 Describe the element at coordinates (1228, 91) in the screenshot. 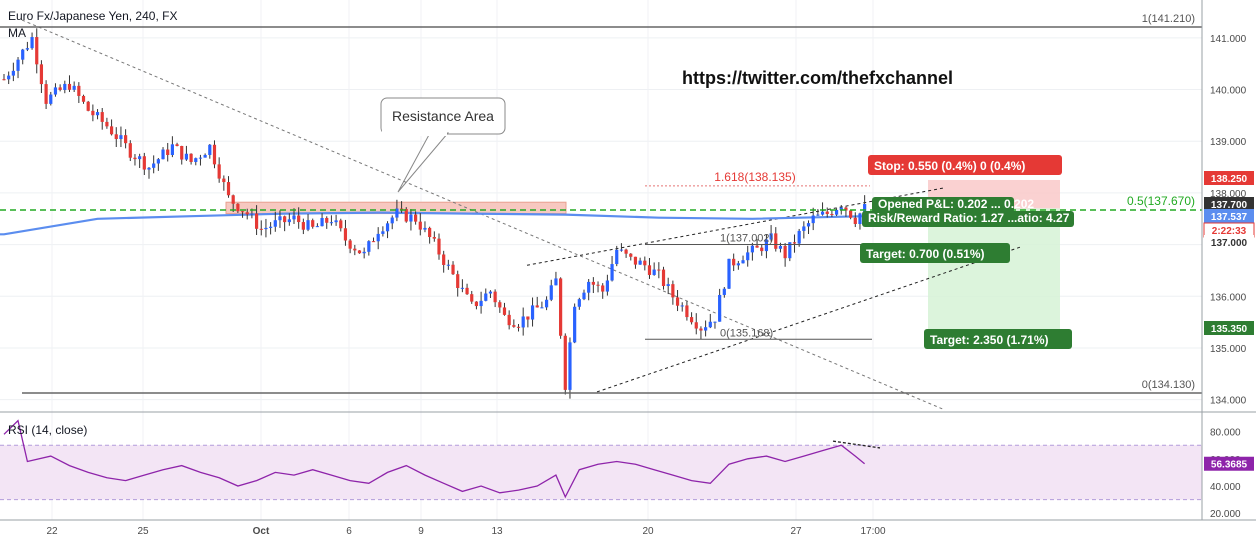

I see `price-tick-label: 140.000` at that location.